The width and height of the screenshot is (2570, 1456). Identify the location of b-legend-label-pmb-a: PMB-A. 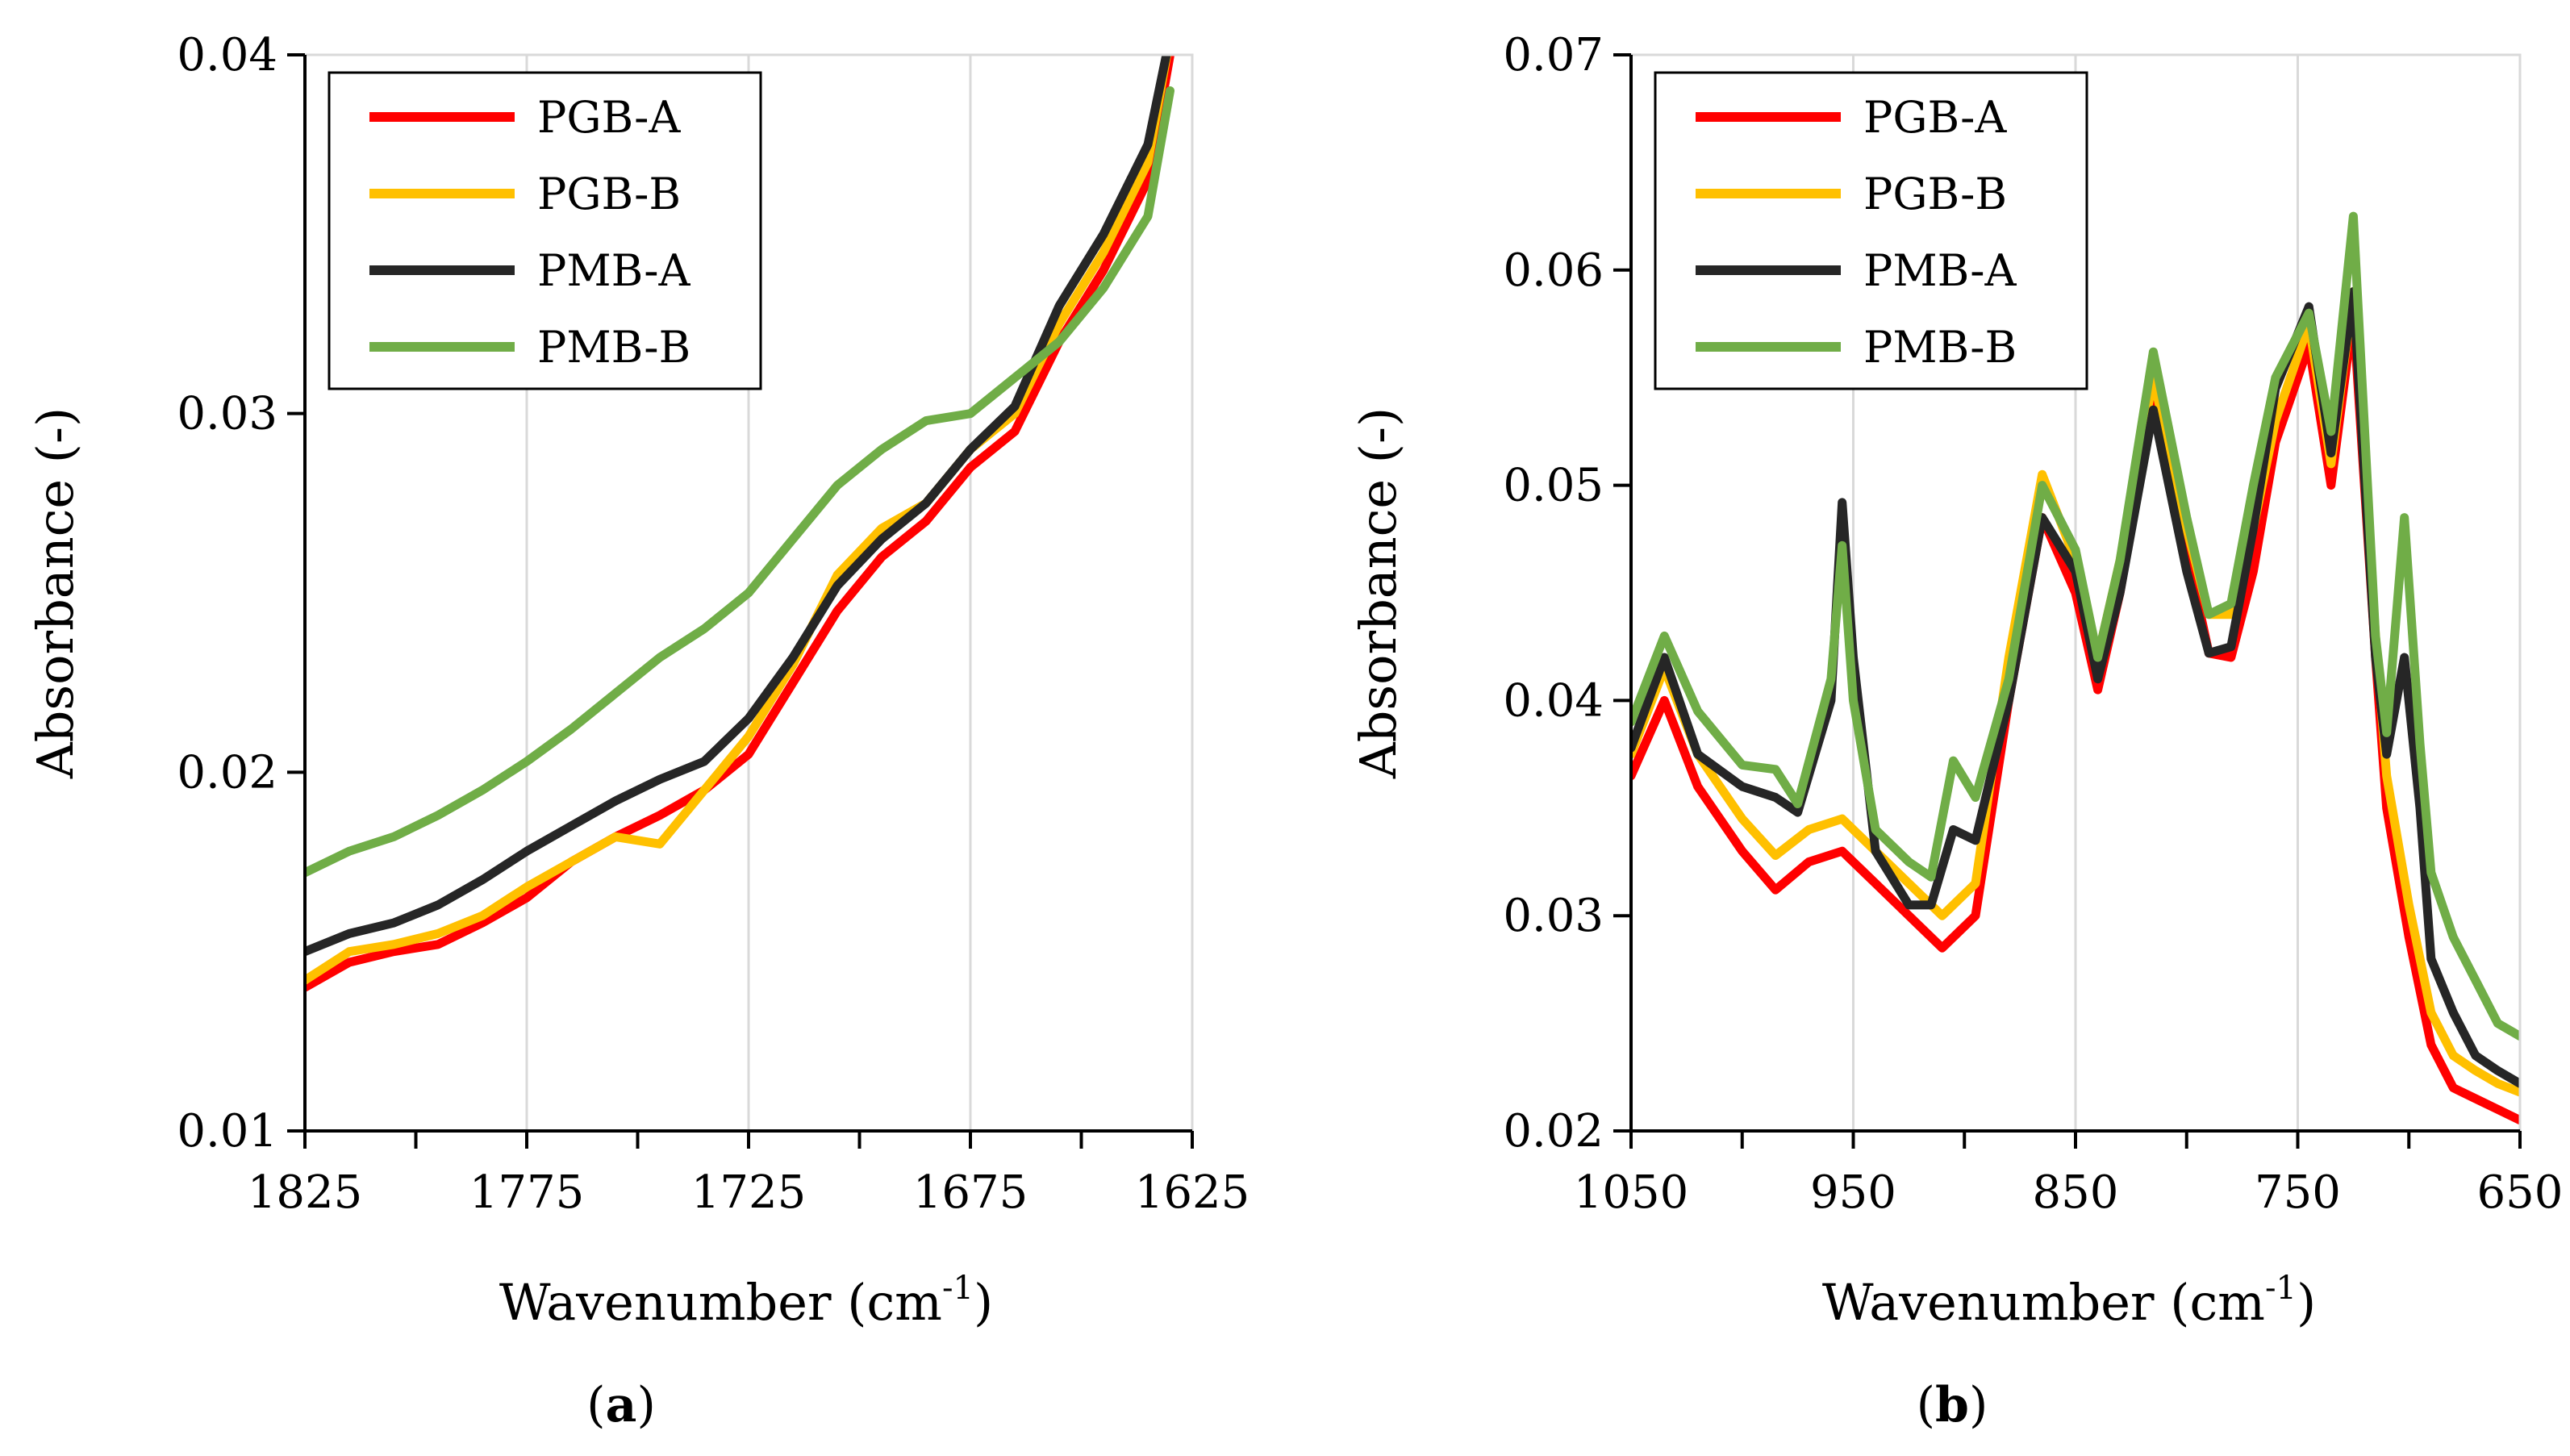
(1940, 271).